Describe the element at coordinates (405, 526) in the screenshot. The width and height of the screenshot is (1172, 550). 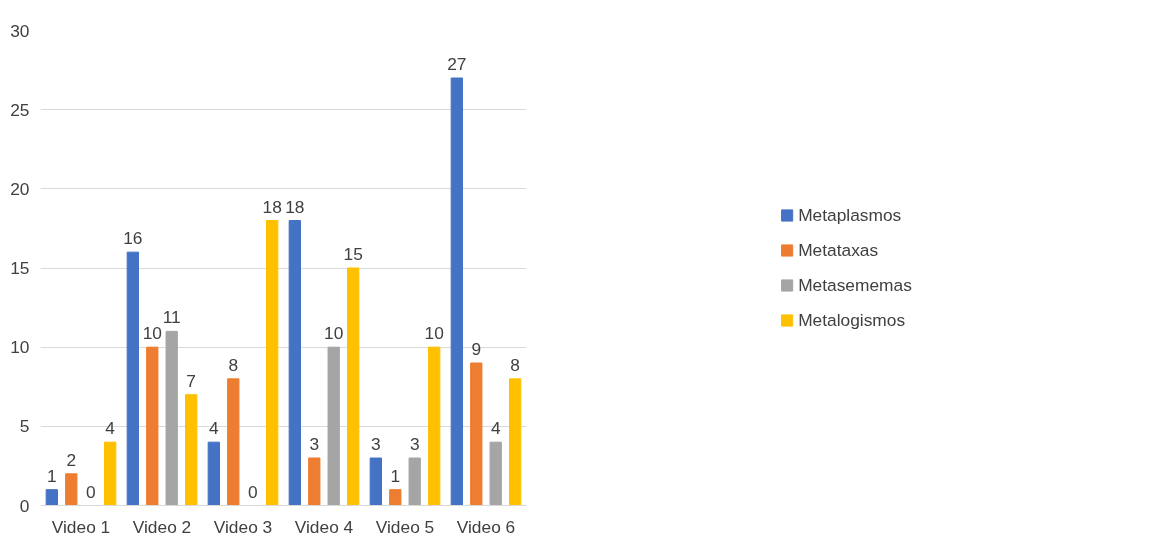
I see `x-tick-label: Video 5` at that location.